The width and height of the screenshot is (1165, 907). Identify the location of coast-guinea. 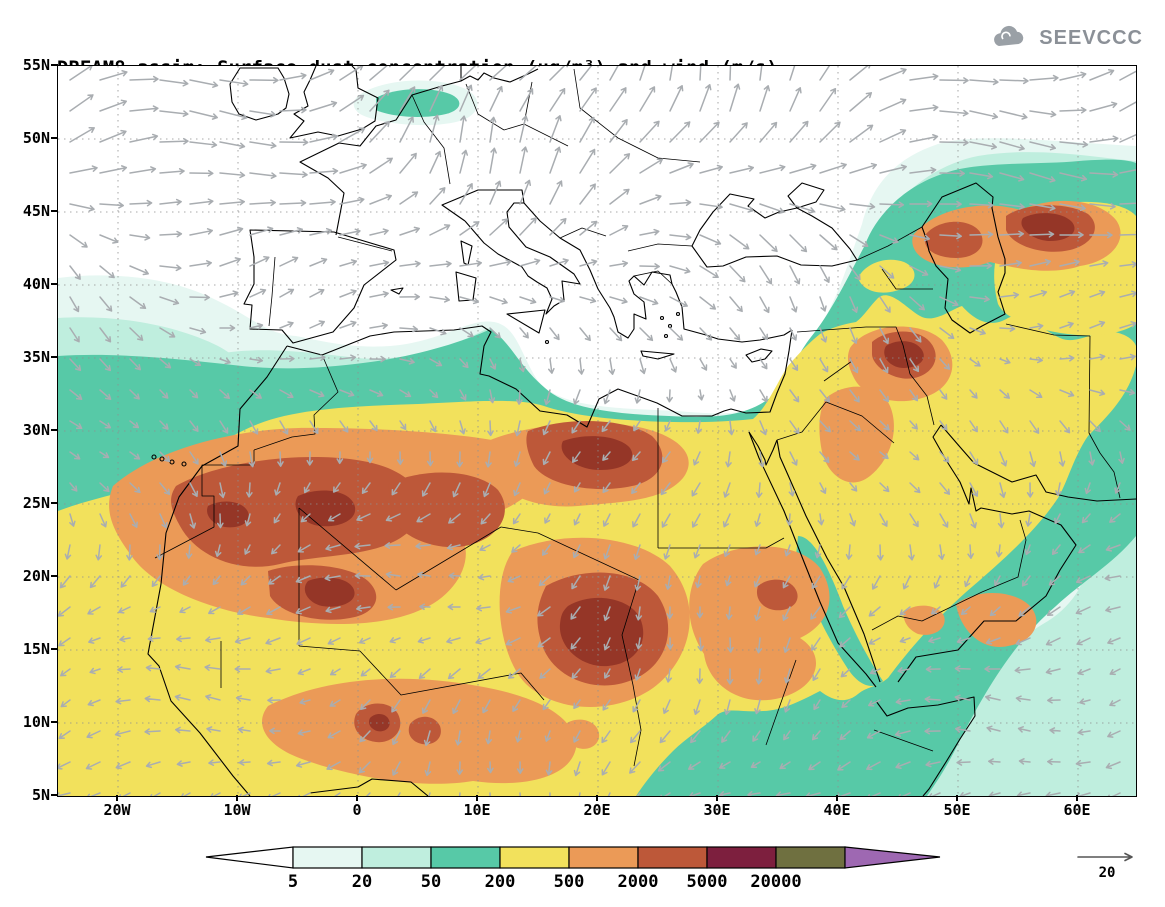
(369, 787).